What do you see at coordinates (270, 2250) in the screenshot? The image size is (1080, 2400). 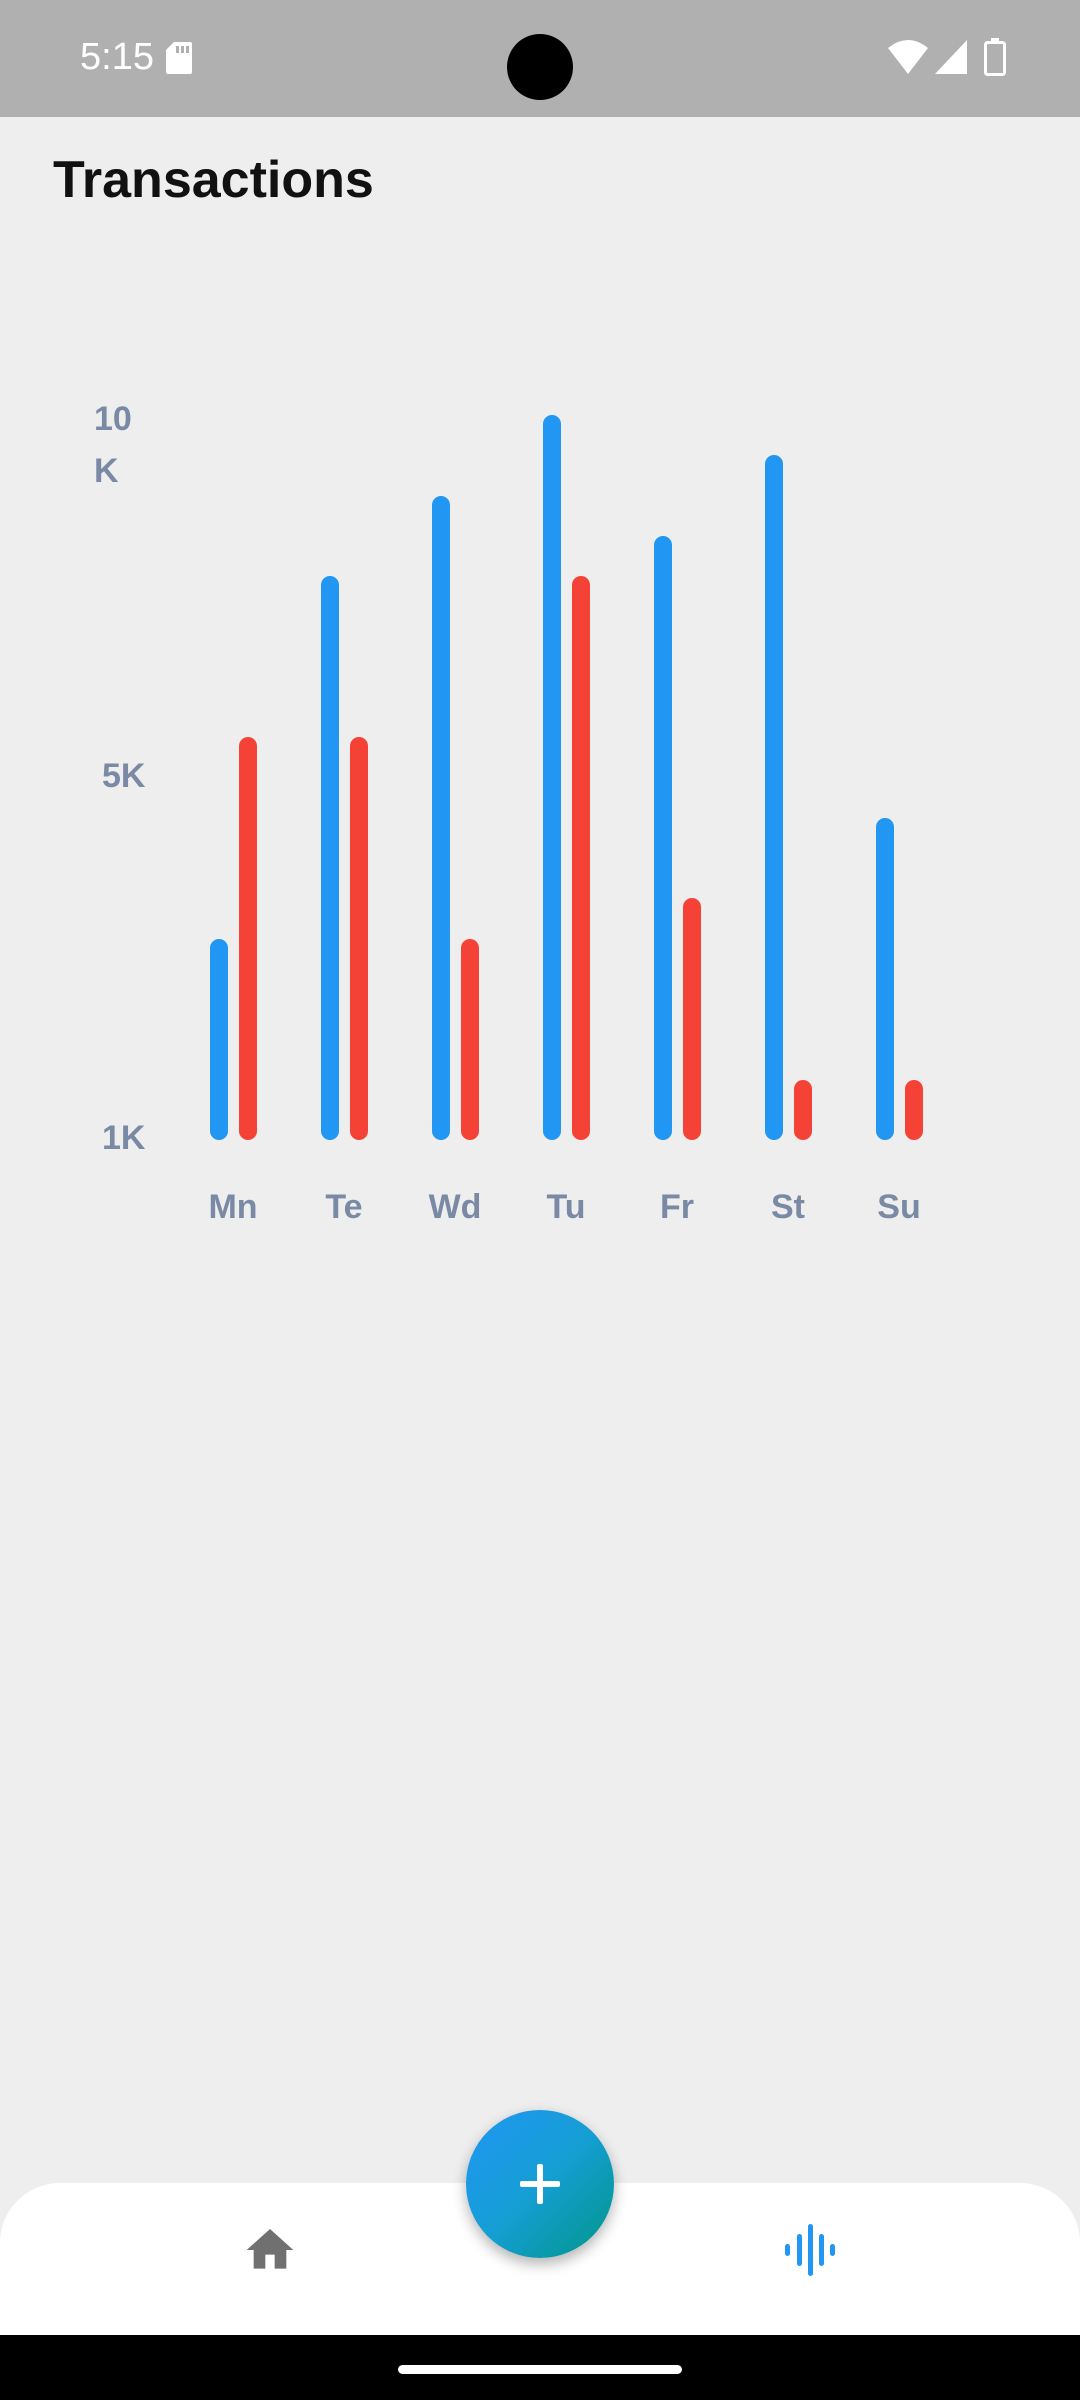 I see `home-icon` at bounding box center [270, 2250].